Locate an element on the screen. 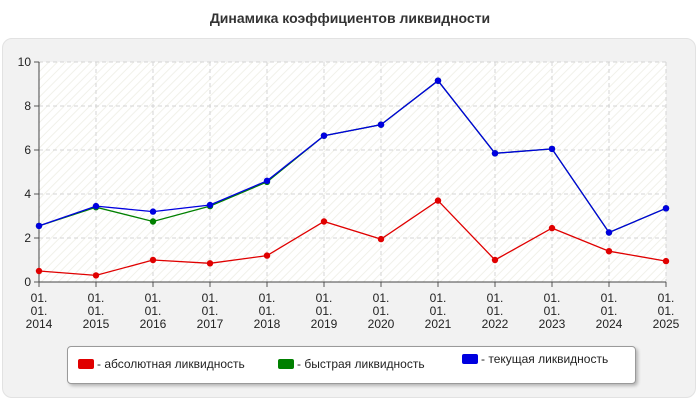 The width and height of the screenshot is (700, 400). x-tick-label: 01. 01. 2019 is located at coordinates (324, 311).